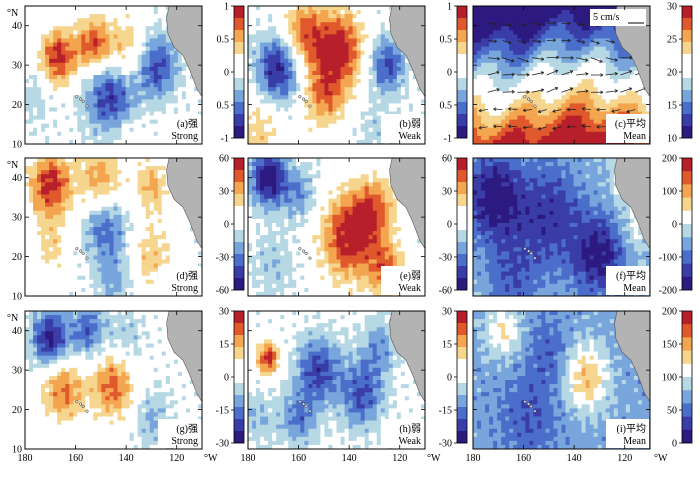 This screenshot has height=478, width=700. I want to click on panel-title: (a)强, so click(187, 124).